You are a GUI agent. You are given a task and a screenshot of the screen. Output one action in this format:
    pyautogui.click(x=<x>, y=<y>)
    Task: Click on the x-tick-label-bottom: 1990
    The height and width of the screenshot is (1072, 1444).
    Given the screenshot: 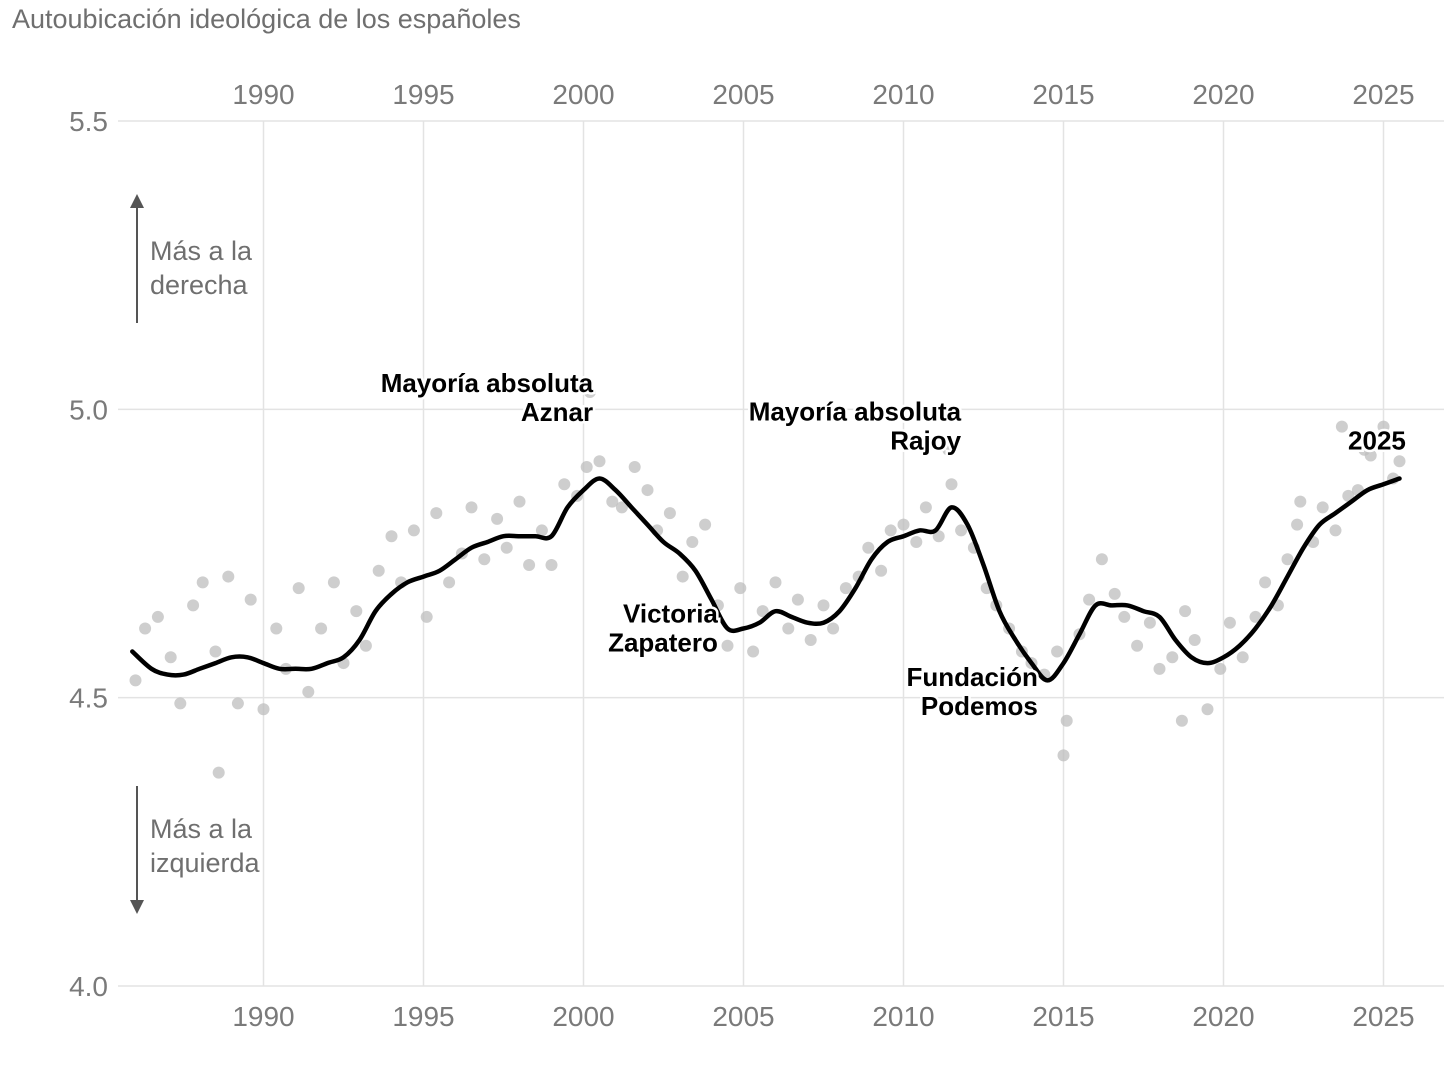 What is the action you would take?
    pyautogui.click(x=263, y=1016)
    